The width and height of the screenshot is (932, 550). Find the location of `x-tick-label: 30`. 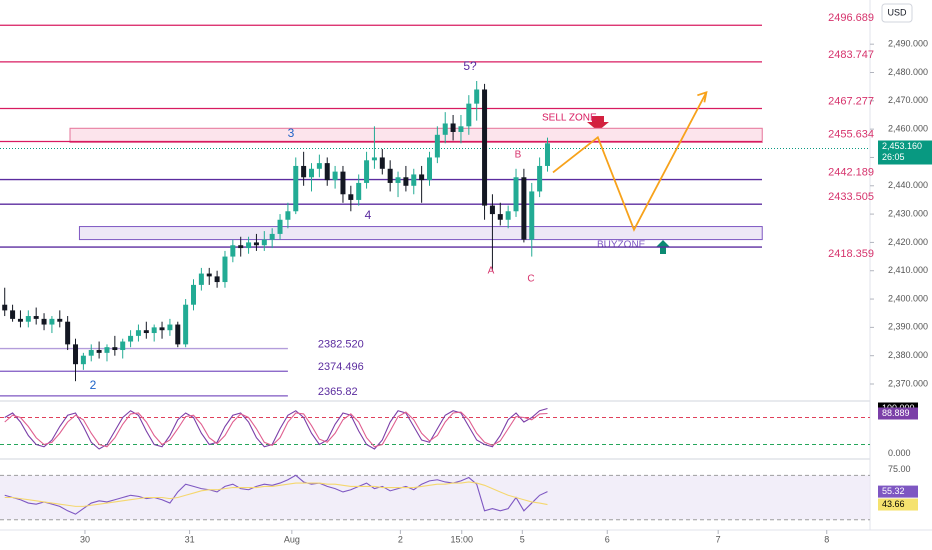

x-tick-label: 30 is located at coordinates (85, 539).